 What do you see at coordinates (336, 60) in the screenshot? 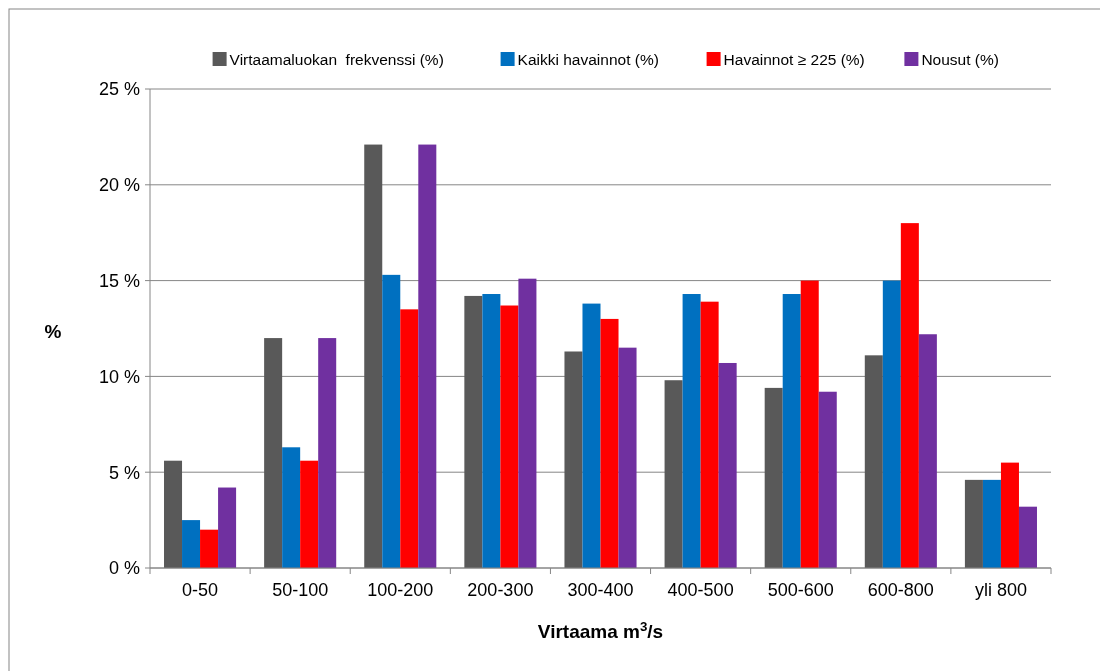
I see `legend-label: Virtaamaluokan frekvenssi (%)` at bounding box center [336, 60].